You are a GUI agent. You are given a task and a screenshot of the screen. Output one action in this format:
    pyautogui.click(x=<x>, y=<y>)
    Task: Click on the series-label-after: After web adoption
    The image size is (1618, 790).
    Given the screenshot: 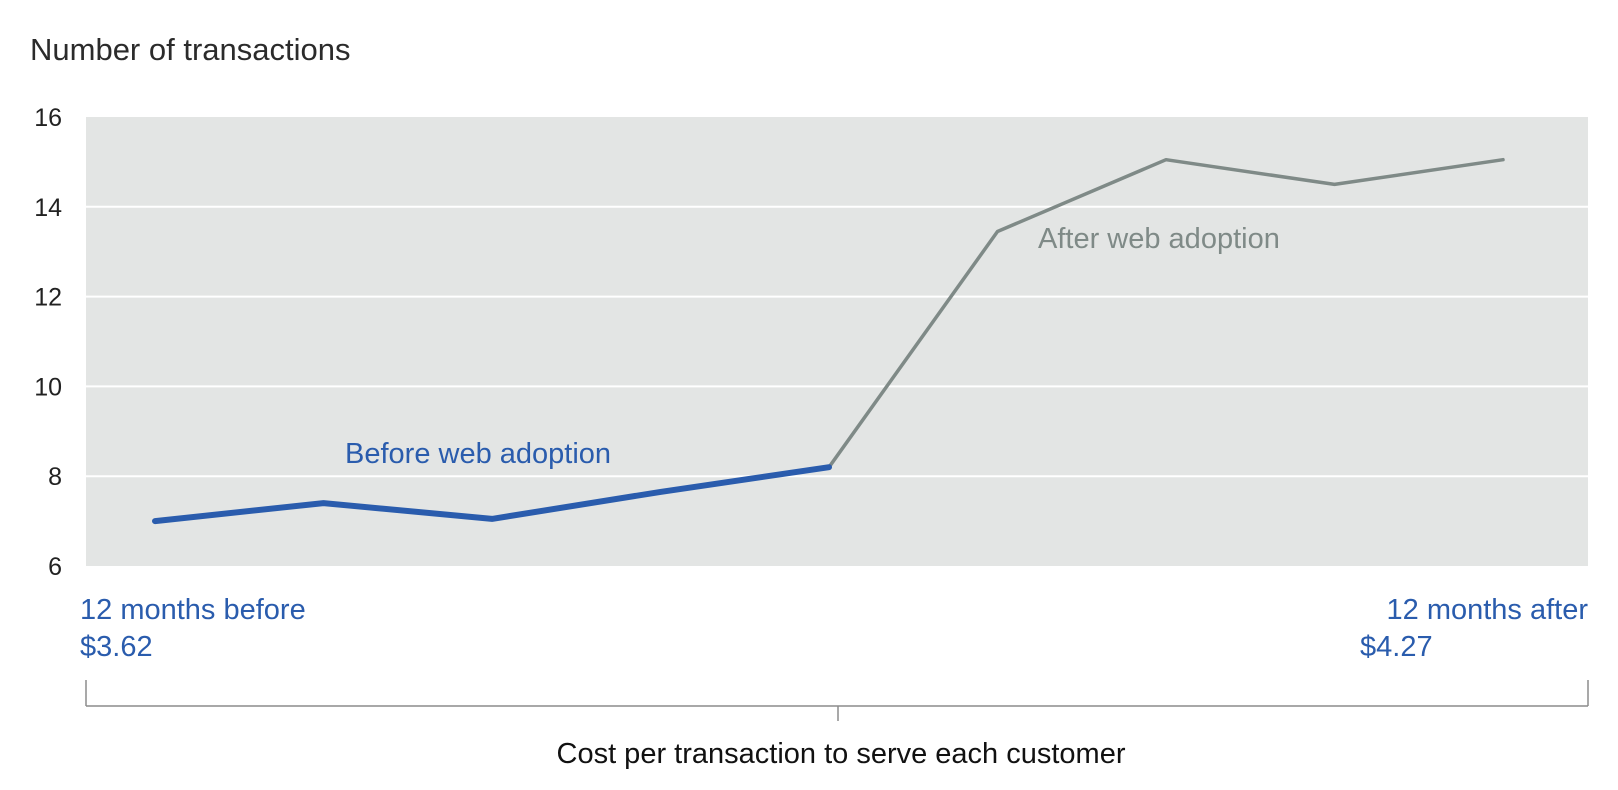 What is the action you would take?
    pyautogui.click(x=1159, y=239)
    